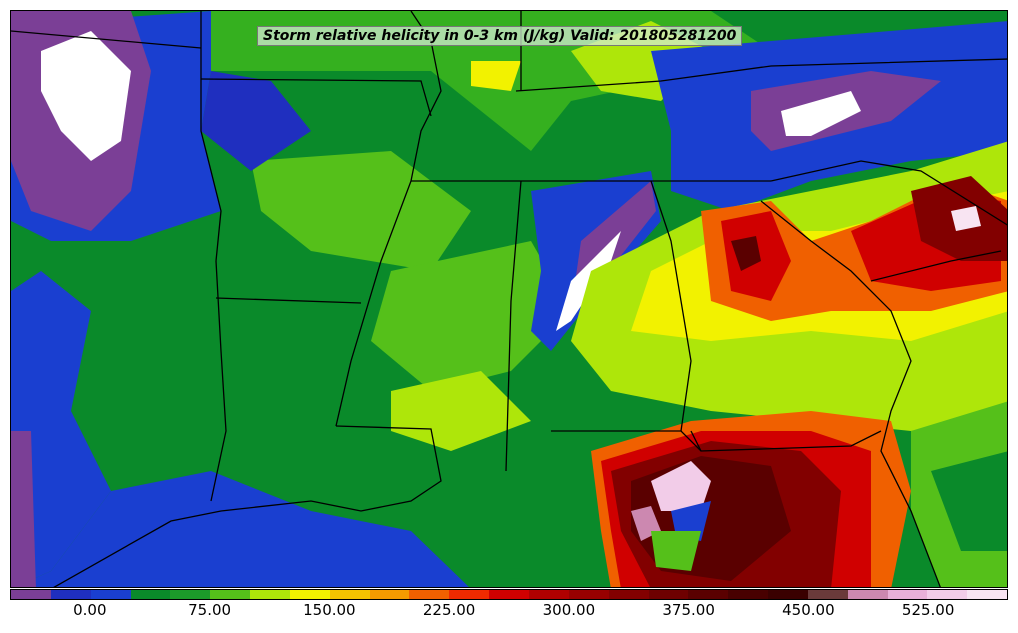 This screenshot has height=633, width=1018. Describe the element at coordinates (569, 610) in the screenshot. I see `colorbar-tick-label: 300.00` at that location.